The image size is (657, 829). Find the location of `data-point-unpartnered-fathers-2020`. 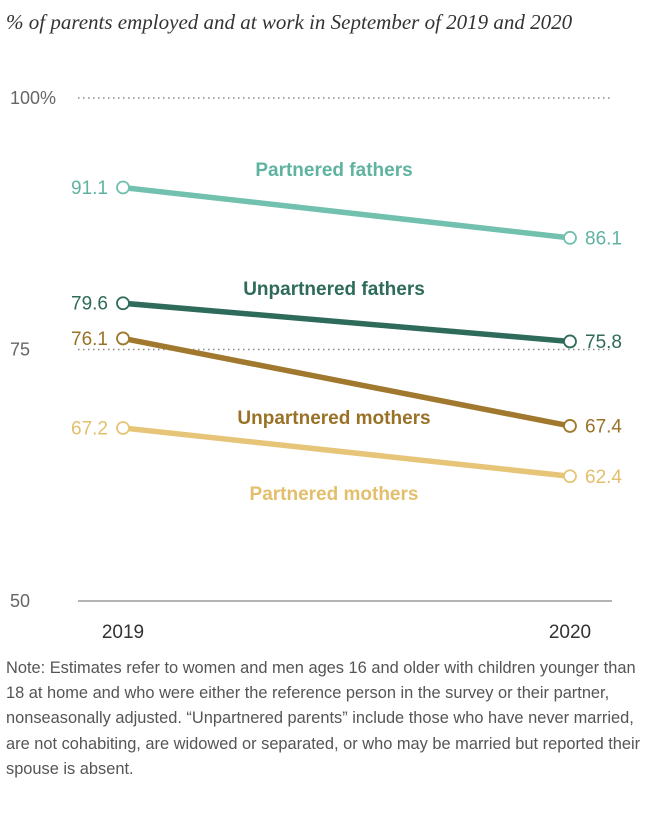

data-point-unpartnered-fathers-2020 is located at coordinates (570, 341).